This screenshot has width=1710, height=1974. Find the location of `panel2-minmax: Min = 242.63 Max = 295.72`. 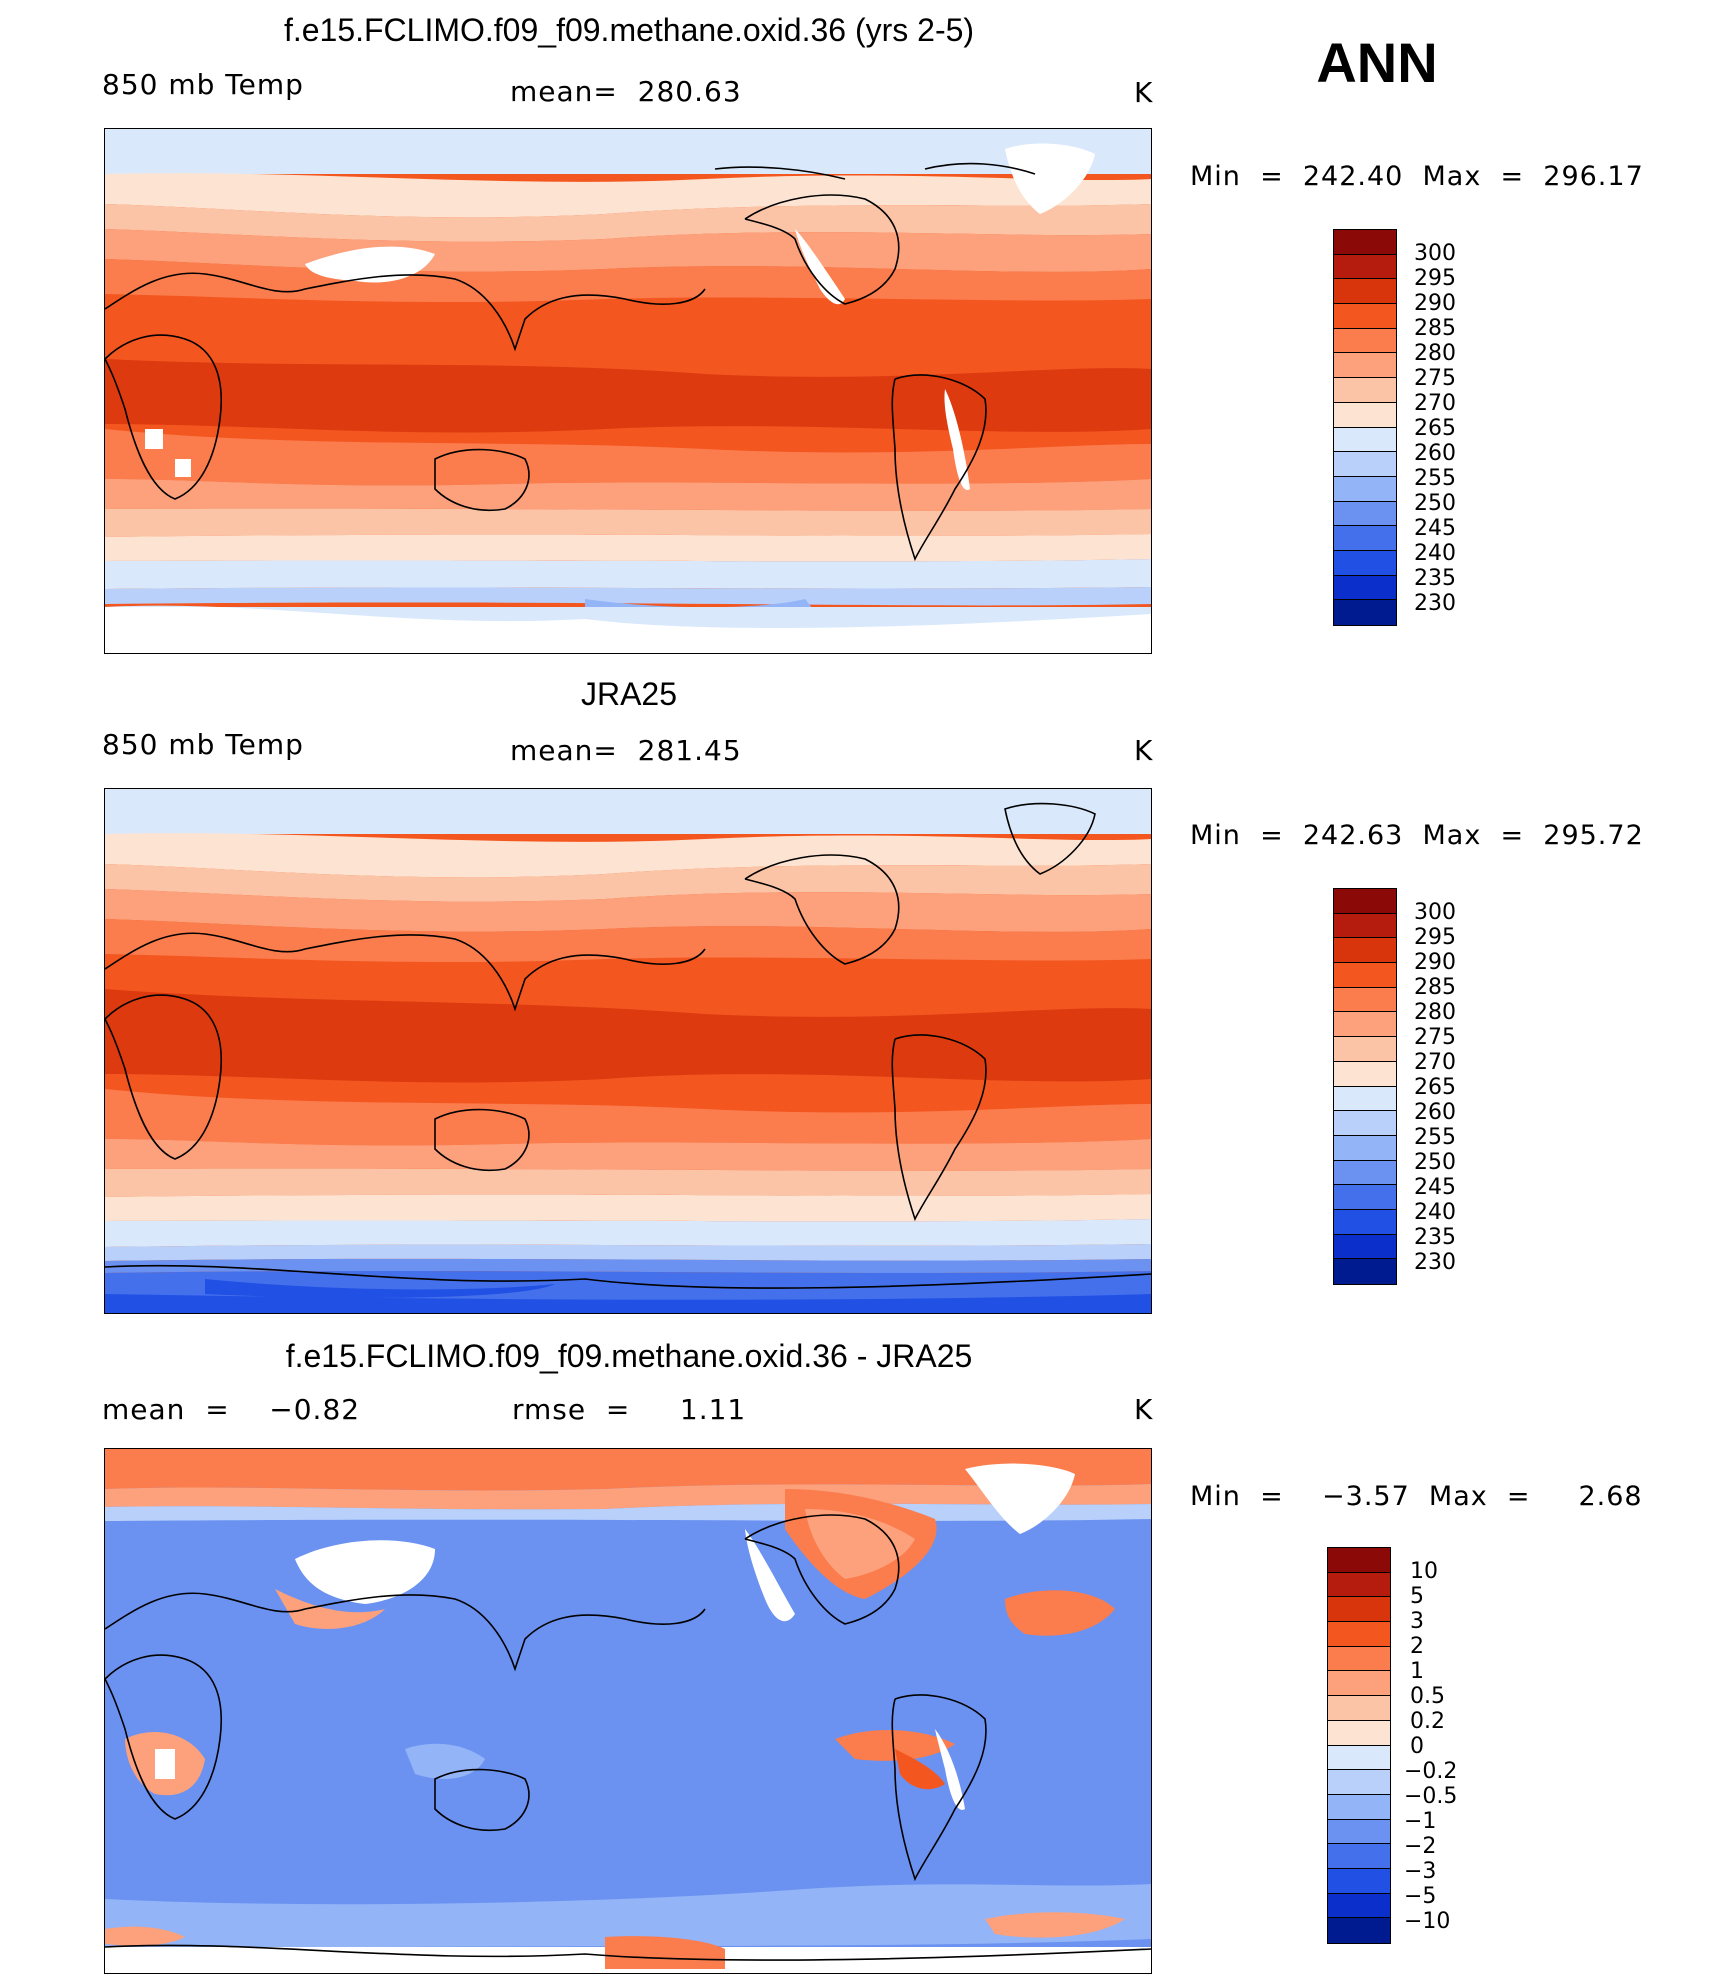

panel2-minmax: Min = 242.63 Max = 295.72 is located at coordinates (1417, 835).